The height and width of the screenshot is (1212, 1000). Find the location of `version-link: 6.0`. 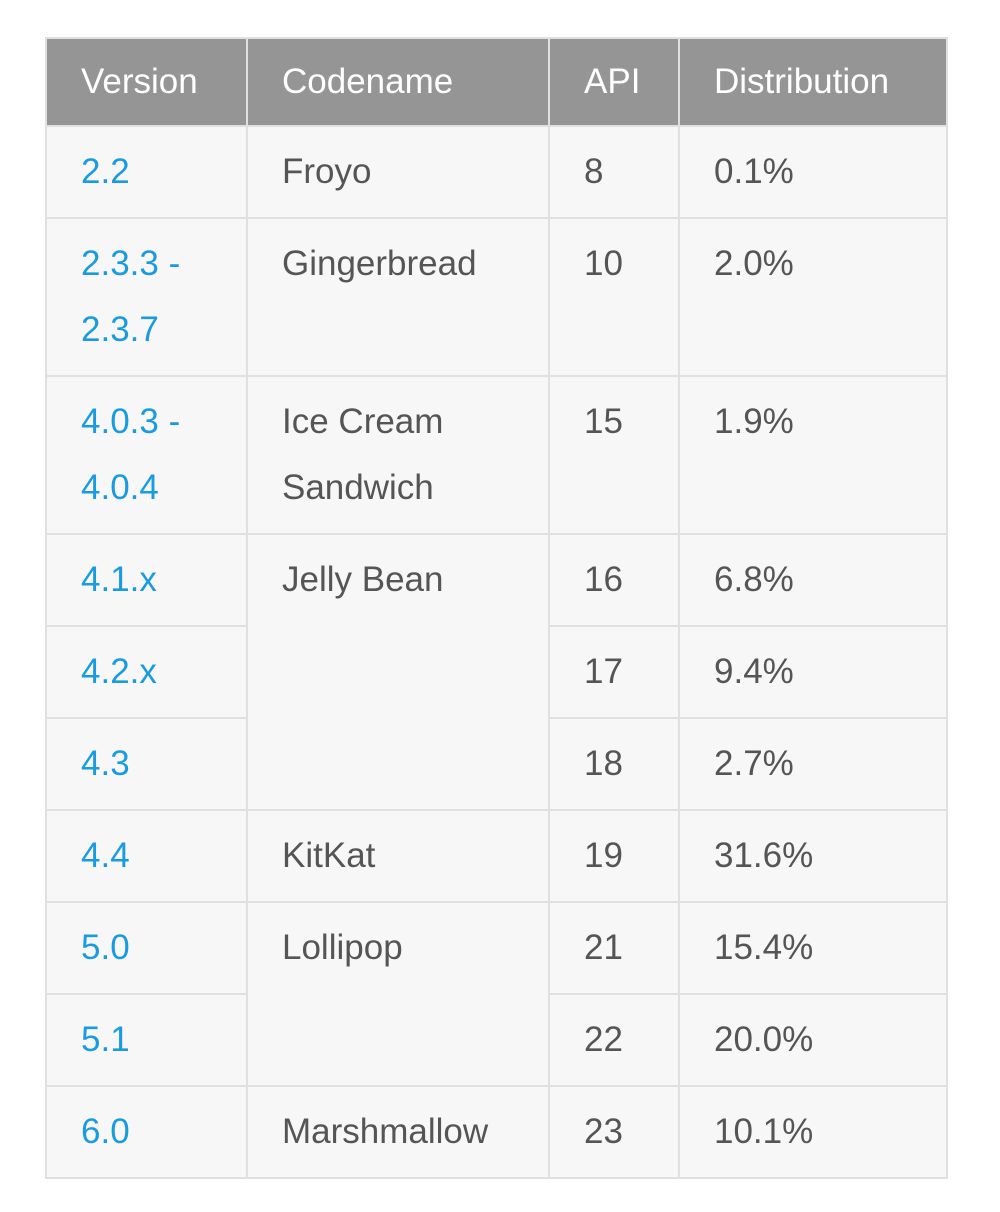

version-link: 6.0 is located at coordinates (146, 1132).